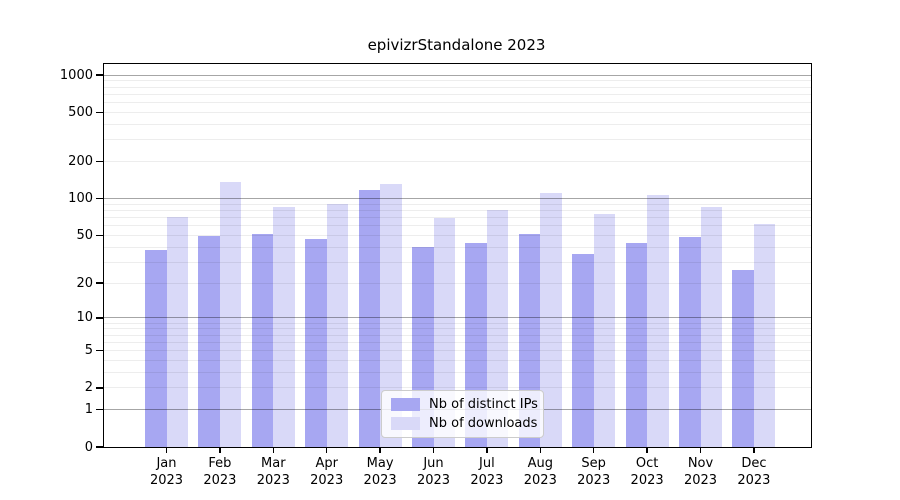 This screenshot has height=500, width=900. I want to click on bar-downloads-jan, so click(177, 332).